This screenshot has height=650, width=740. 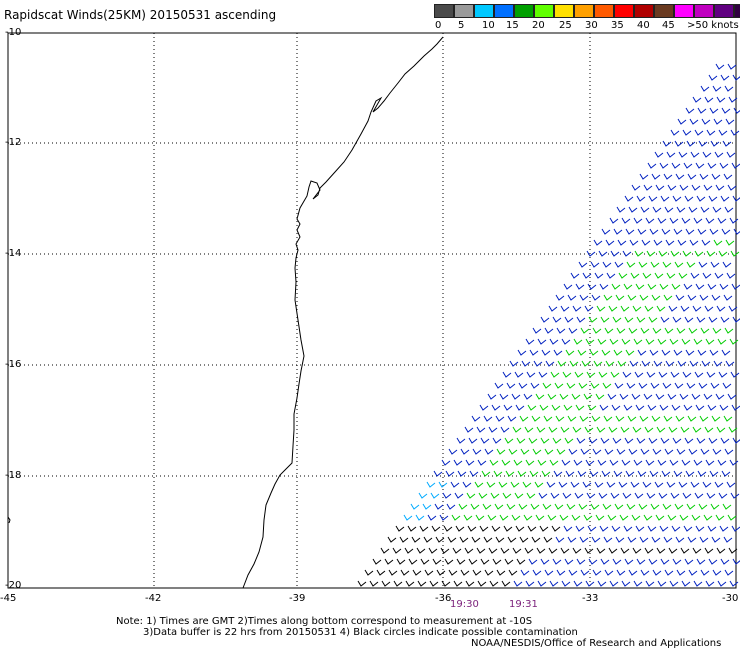 What do you see at coordinates (591, 25) in the screenshot?
I see `legend-label: 30` at bounding box center [591, 25].